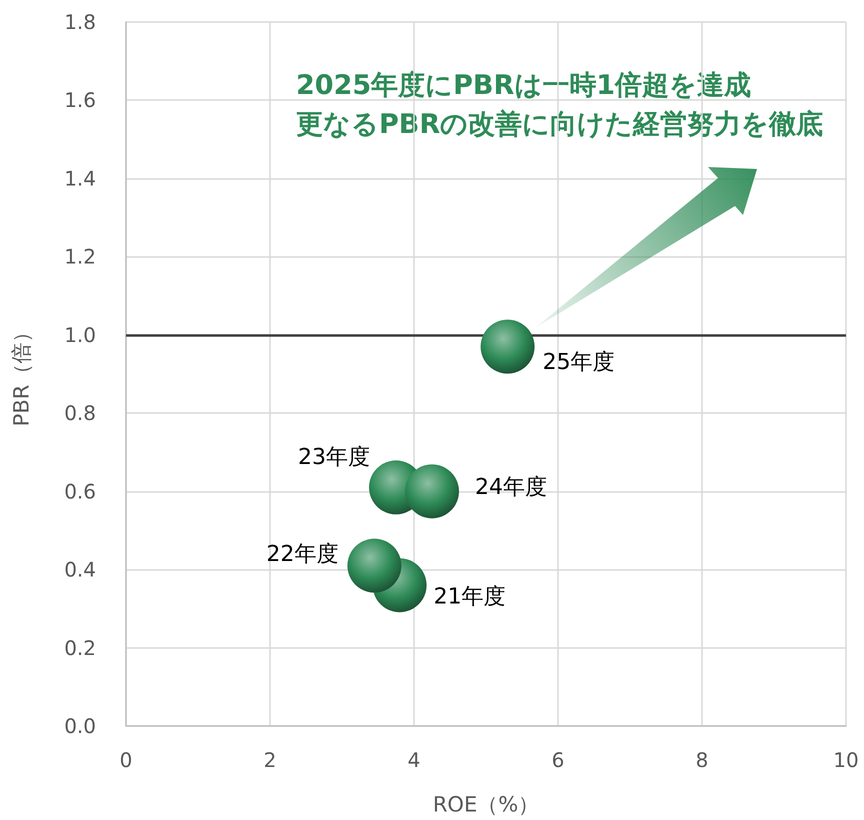  I want to click on annotation: 25年度, so click(578, 363).